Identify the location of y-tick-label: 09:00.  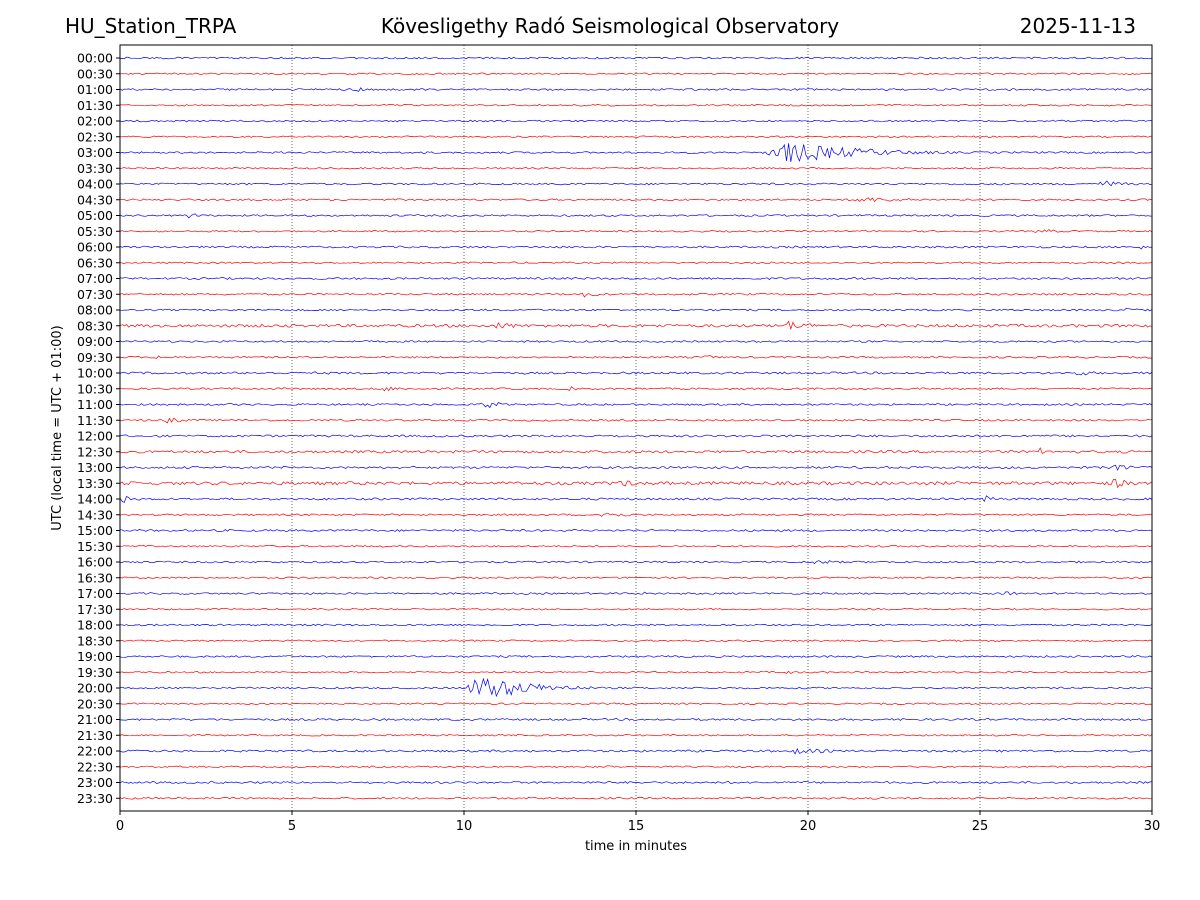
(95, 341).